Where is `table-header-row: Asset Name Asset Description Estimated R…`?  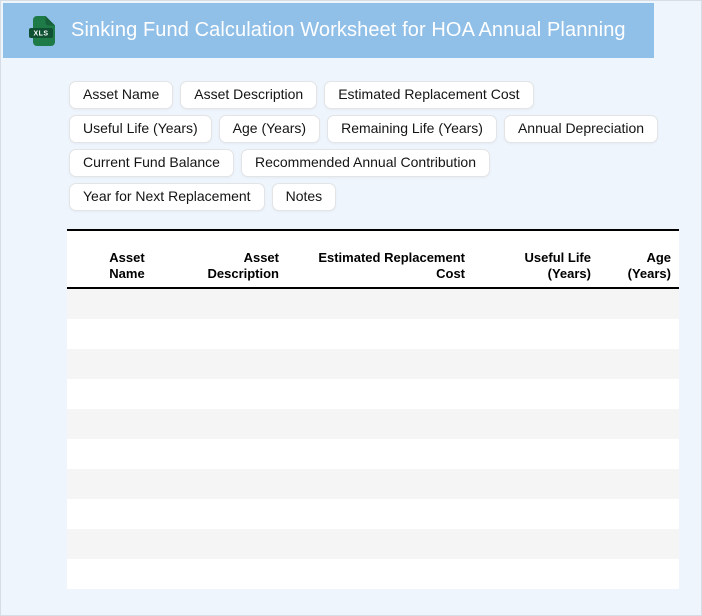
table-header-row: Asset Name Asset Description Estimated R… is located at coordinates (373, 259).